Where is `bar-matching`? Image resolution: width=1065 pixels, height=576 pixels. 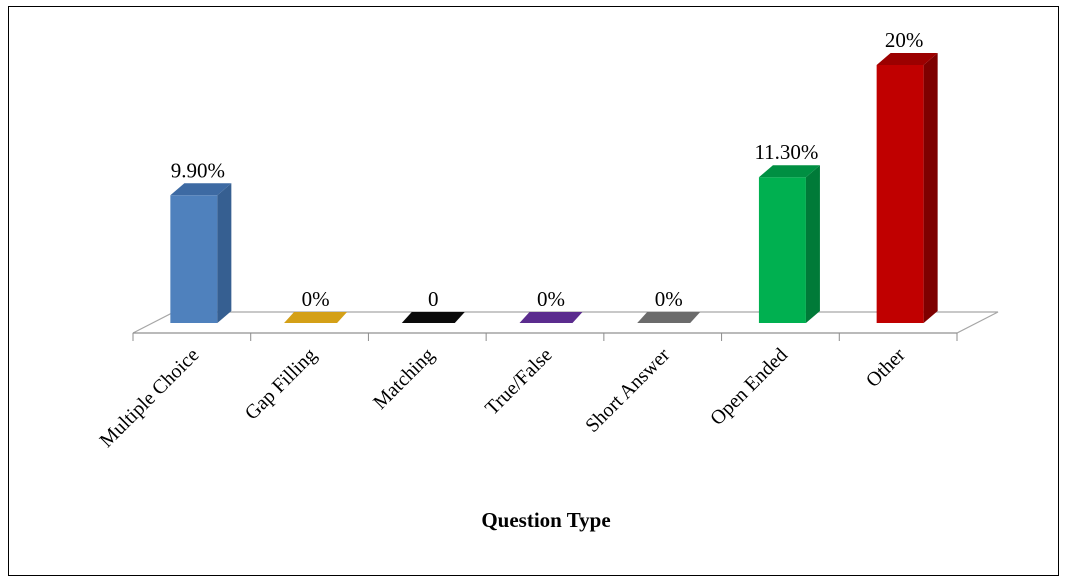
bar-matching is located at coordinates (433, 317).